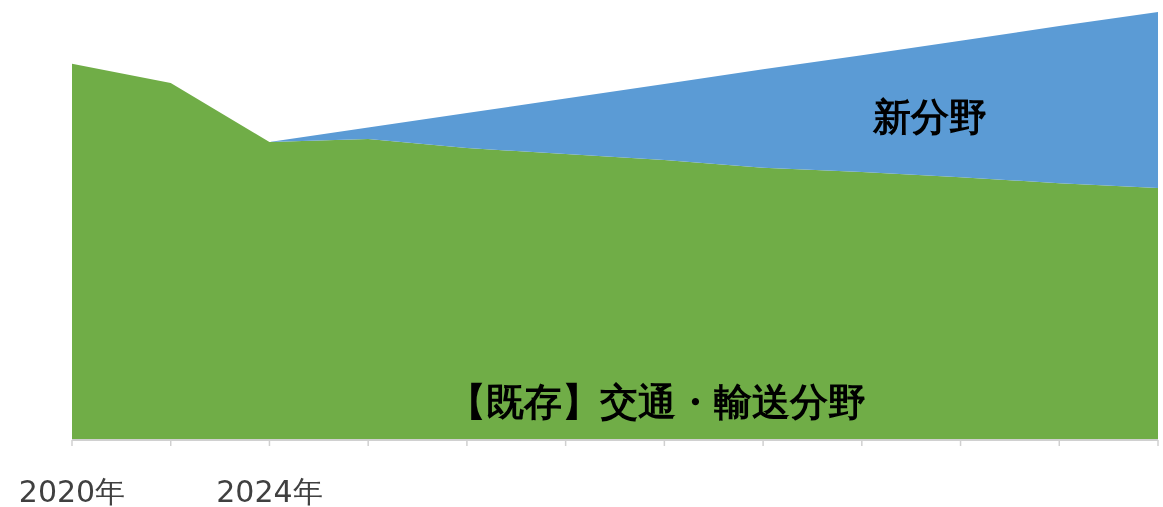 This screenshot has width=1163, height=507. What do you see at coordinates (657, 402) in the screenshot?
I see `series-label: 【既存】交通・輸送分野` at bounding box center [657, 402].